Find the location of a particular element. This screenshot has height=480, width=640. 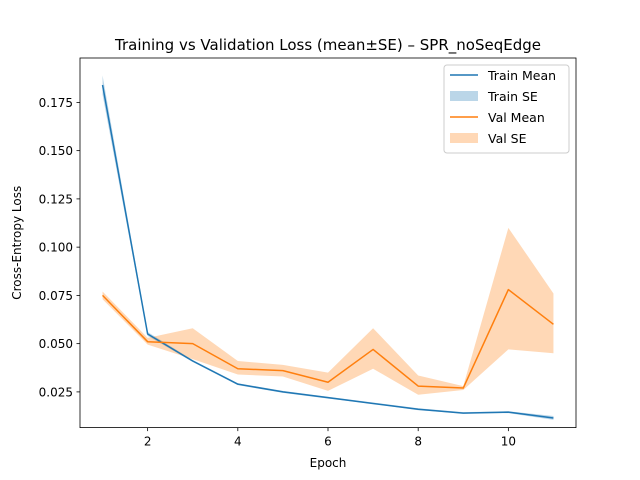

y-tick-label: 0.025 is located at coordinates (56, 392).